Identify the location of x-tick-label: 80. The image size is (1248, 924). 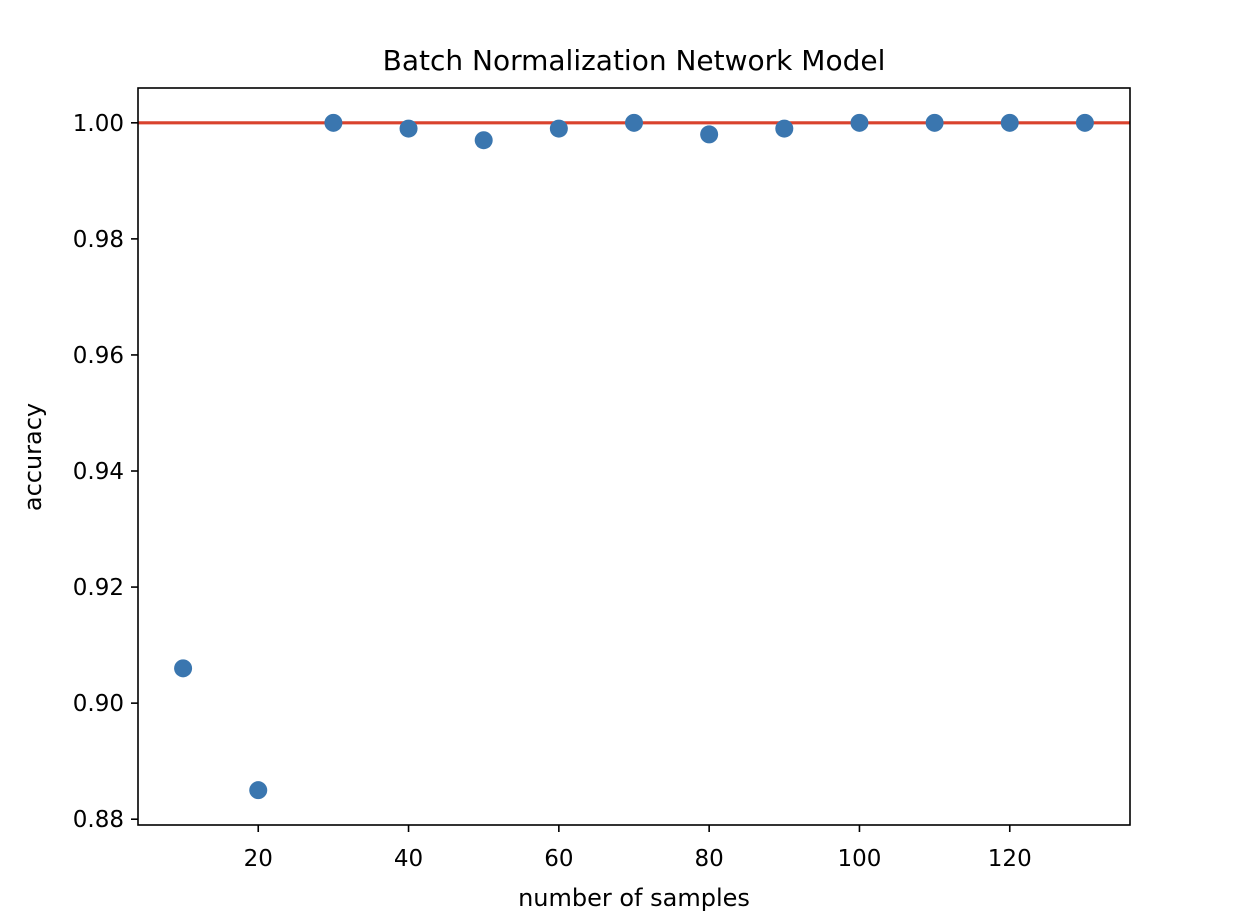
(709, 859).